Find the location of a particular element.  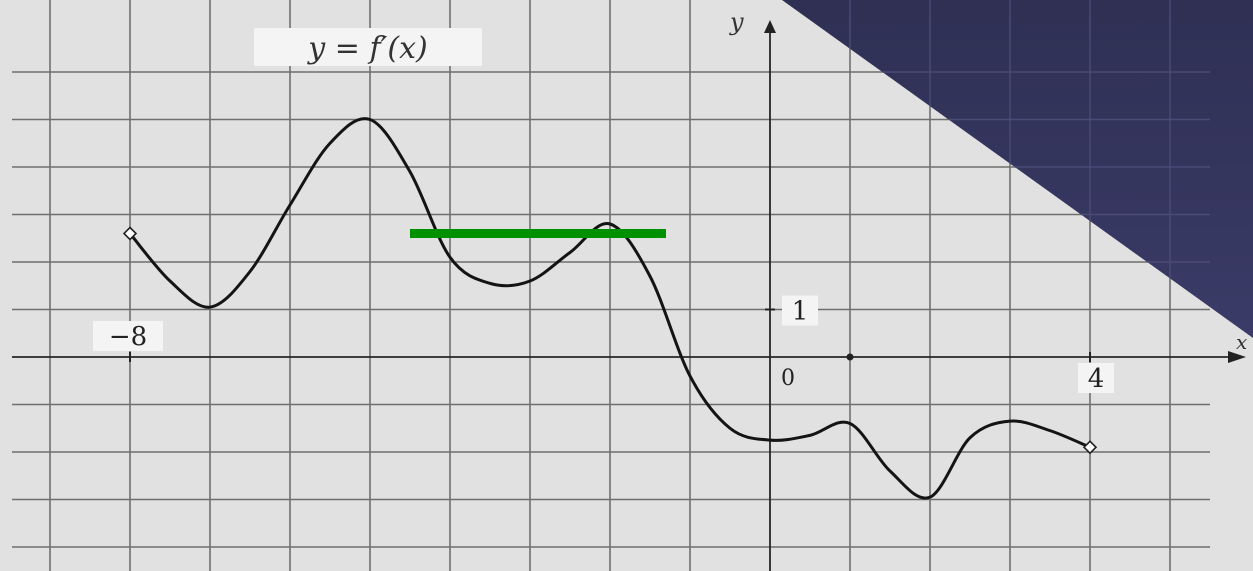

function-label-text: y = f′(x) is located at coordinates (366, 48).